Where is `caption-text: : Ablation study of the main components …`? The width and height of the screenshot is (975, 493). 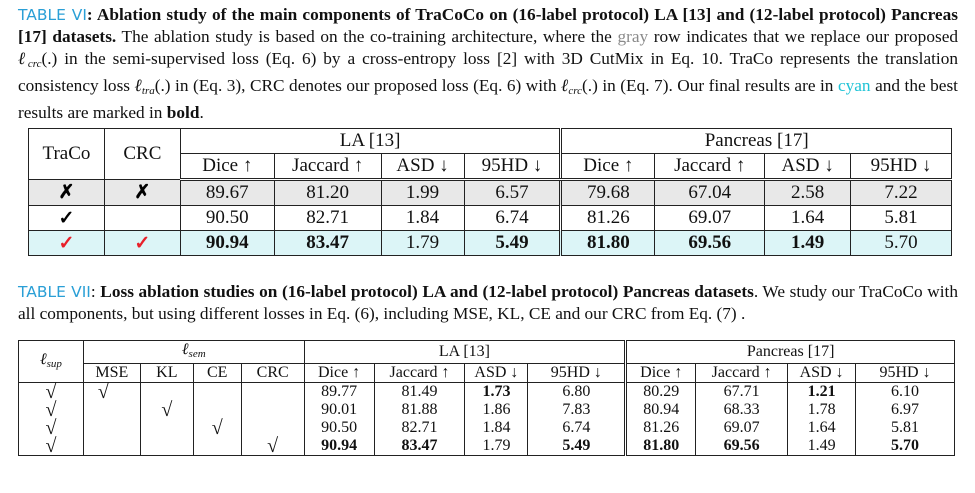 caption-text: : Ablation study of the main components … is located at coordinates (488, 25).